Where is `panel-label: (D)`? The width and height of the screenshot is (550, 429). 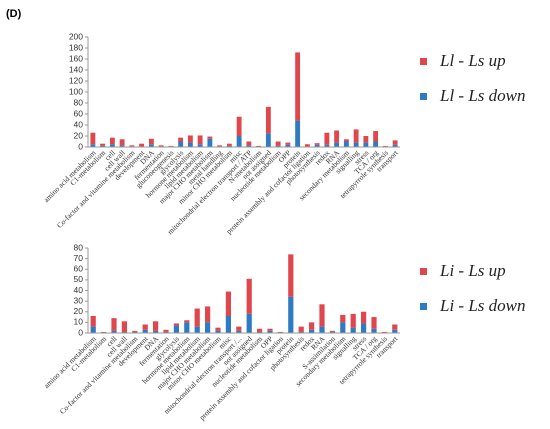
panel-label: (D) is located at coordinates (14, 14).